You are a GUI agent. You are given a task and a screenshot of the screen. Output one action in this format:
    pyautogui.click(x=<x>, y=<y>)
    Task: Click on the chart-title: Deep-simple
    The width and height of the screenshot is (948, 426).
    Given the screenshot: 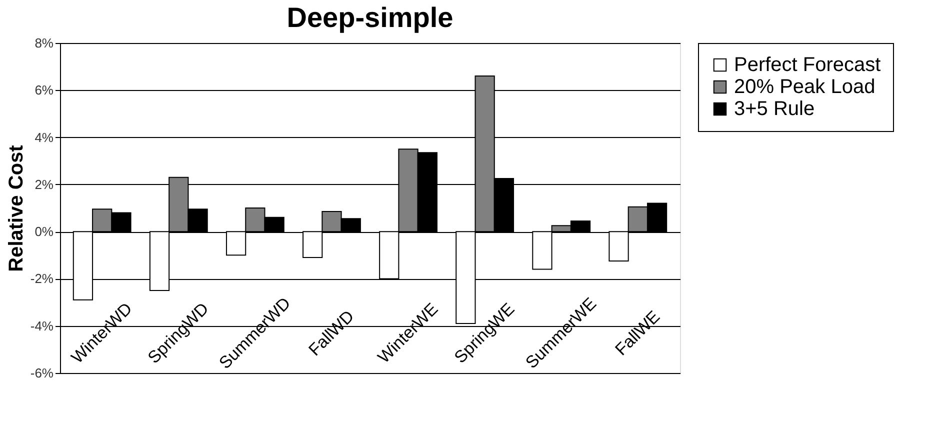 What is the action you would take?
    pyautogui.click(x=370, y=17)
    